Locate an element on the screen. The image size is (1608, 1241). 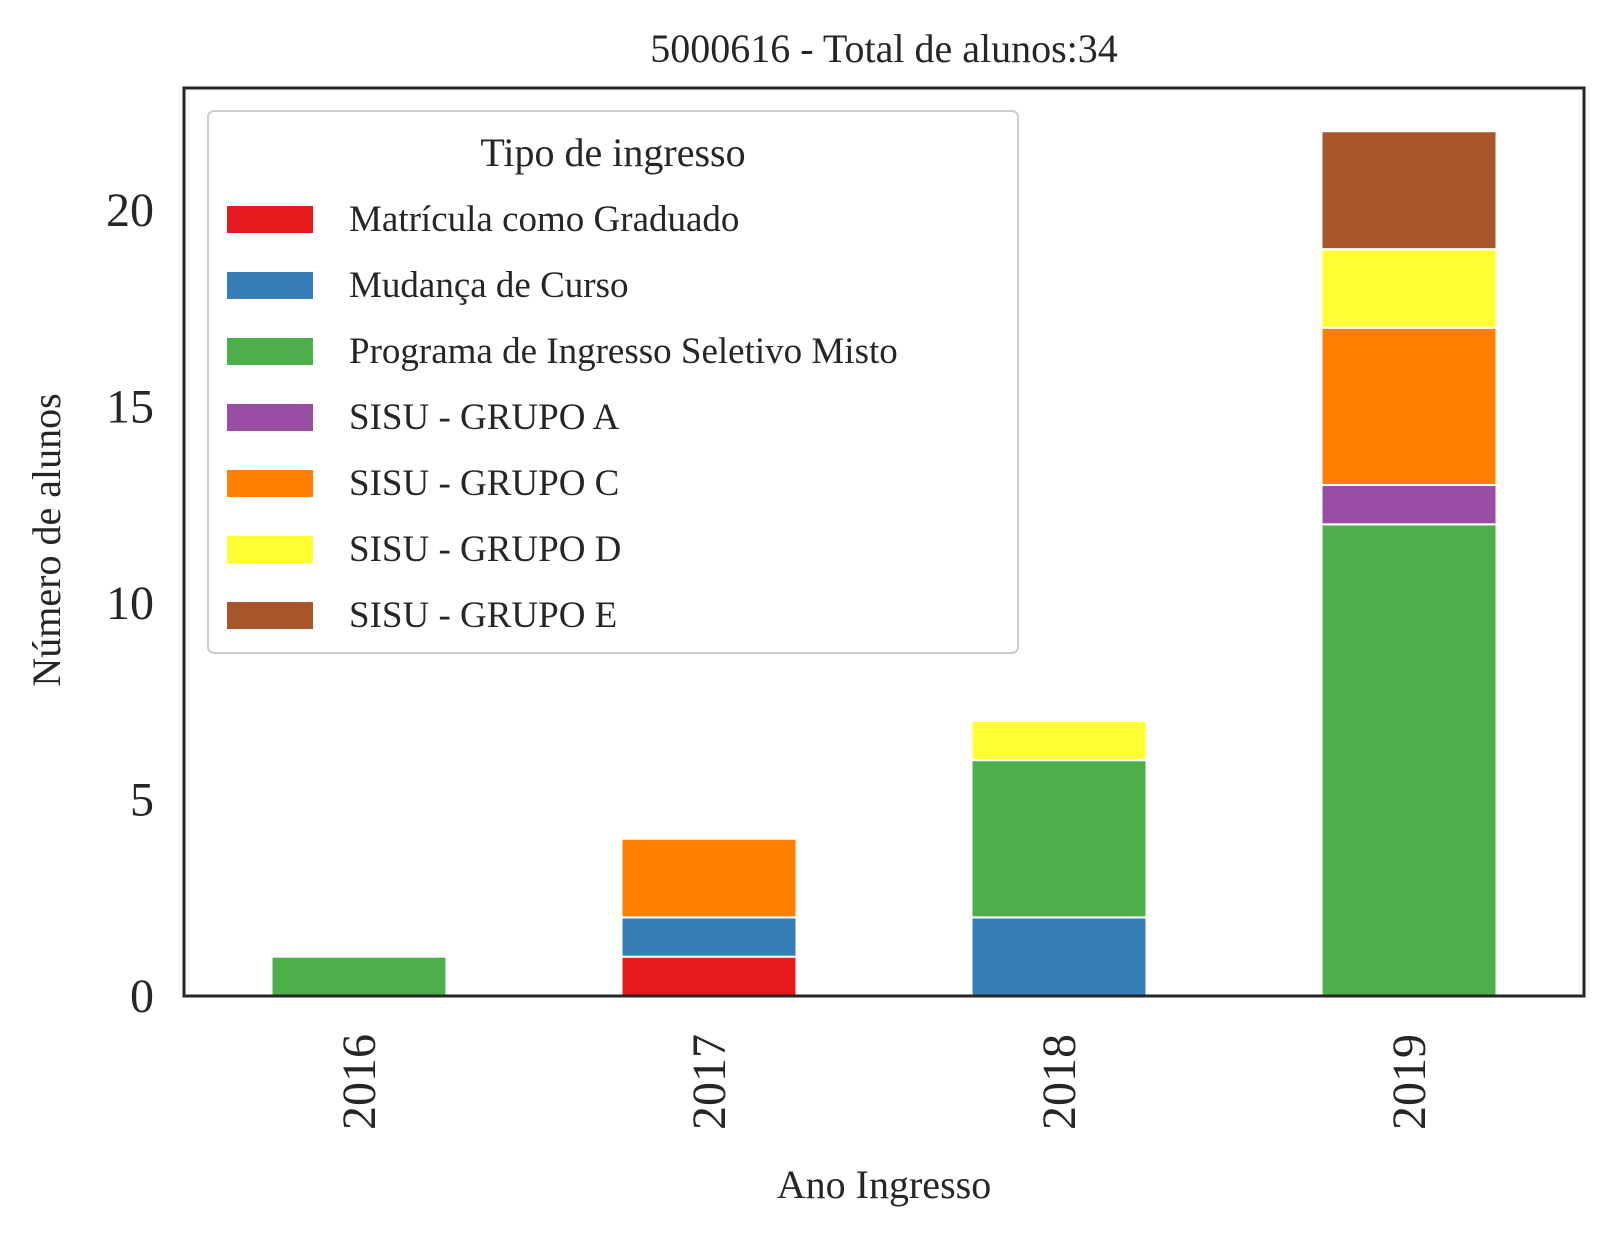
x-axis-label: Ano Ingresso is located at coordinates (884, 1184).